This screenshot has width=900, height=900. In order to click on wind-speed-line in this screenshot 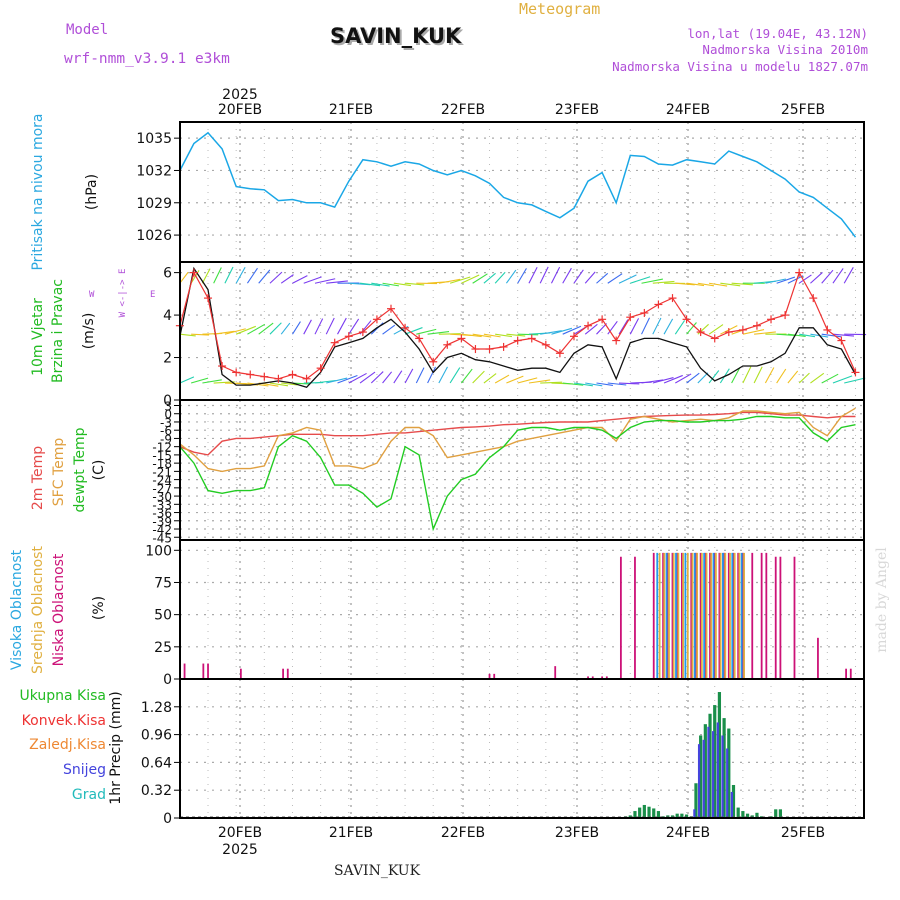, I will do `click(518, 327)`.